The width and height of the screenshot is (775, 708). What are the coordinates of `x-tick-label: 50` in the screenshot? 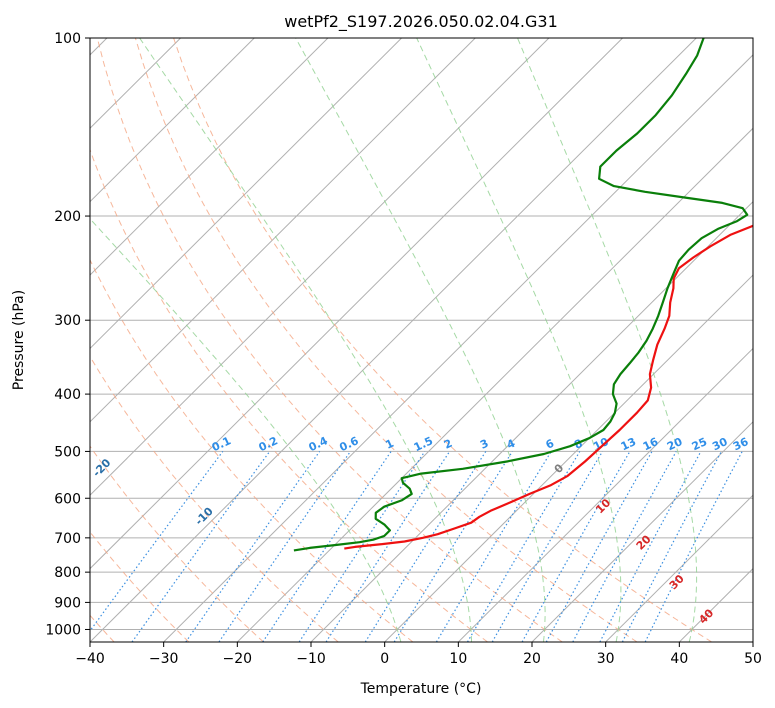 It's located at (753, 659).